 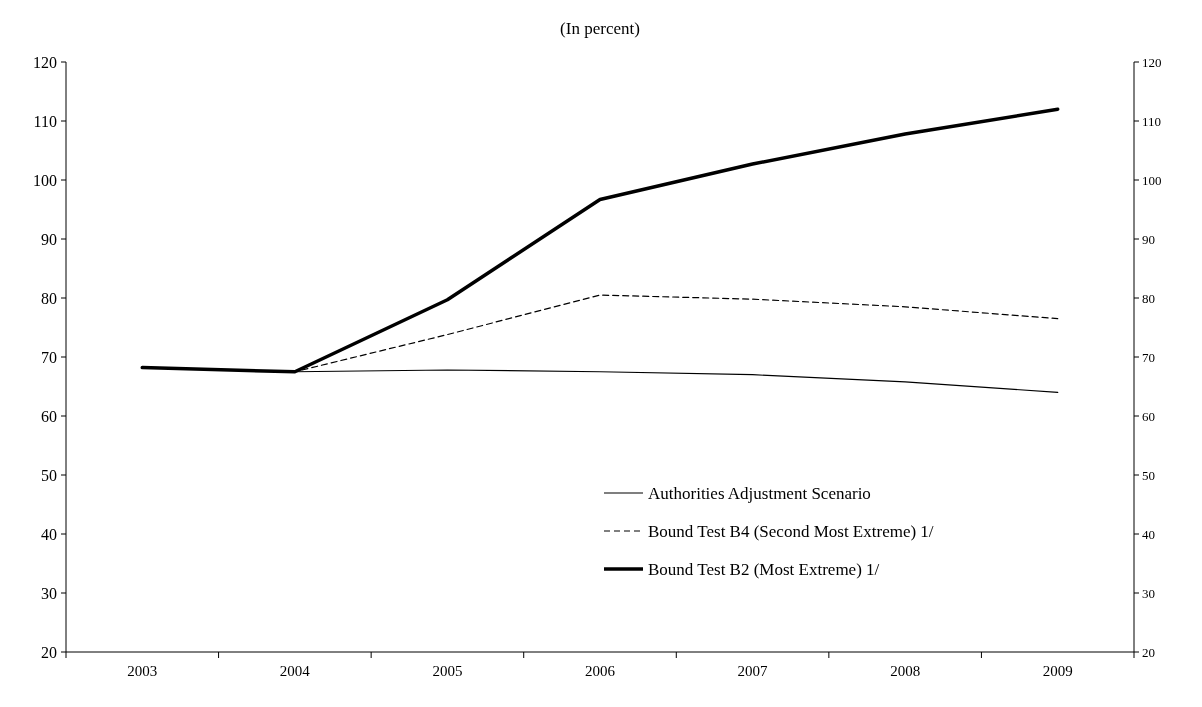 I want to click on y-tick-label: 120, so click(x=45, y=62).